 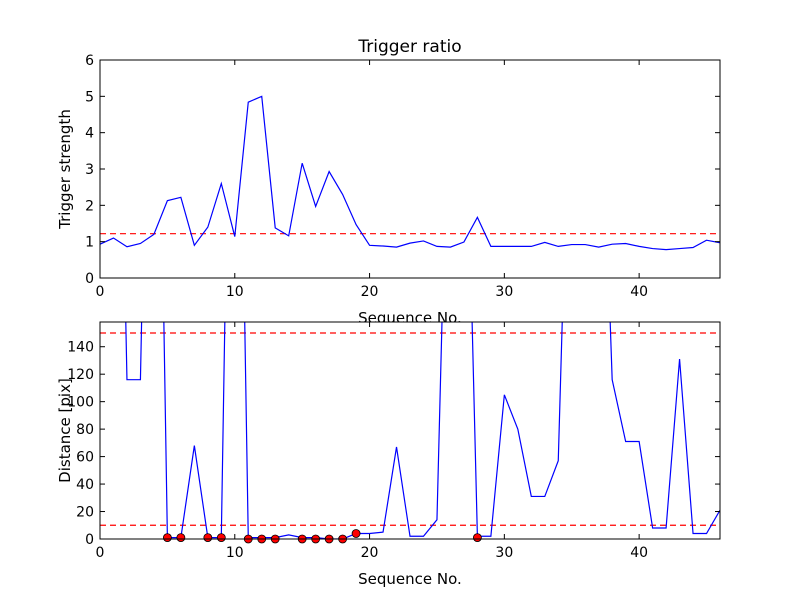 I want to click on y-tick-label: 100, so click(x=80, y=403).